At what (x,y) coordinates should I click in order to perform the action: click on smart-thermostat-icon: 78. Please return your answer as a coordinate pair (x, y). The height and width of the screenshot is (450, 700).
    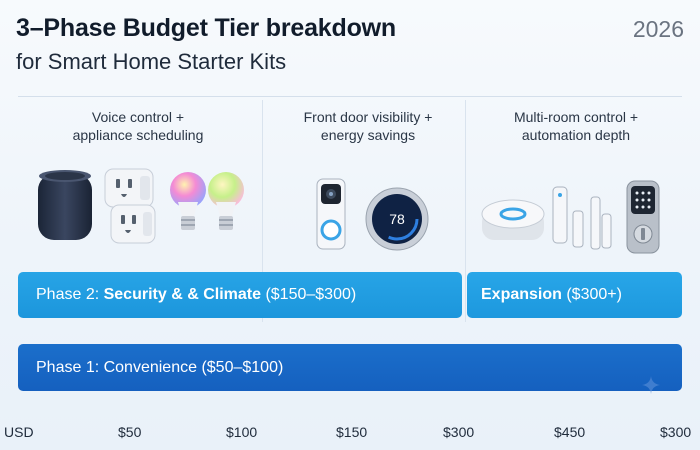
    Looking at the image, I should click on (397, 219).